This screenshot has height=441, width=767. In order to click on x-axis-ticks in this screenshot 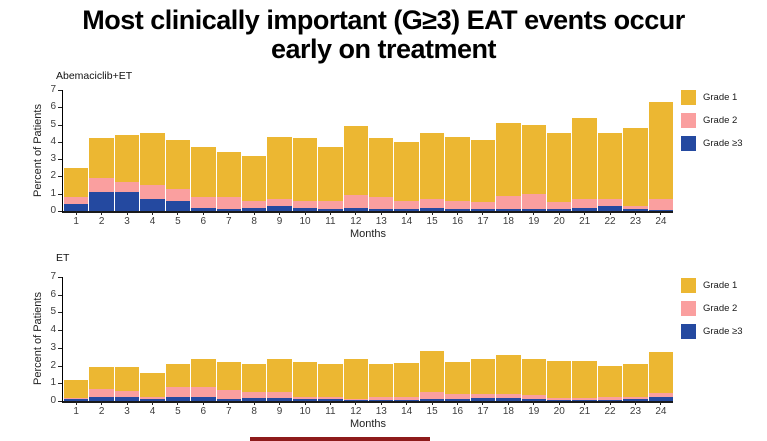, I will do `click(368, 213)`.